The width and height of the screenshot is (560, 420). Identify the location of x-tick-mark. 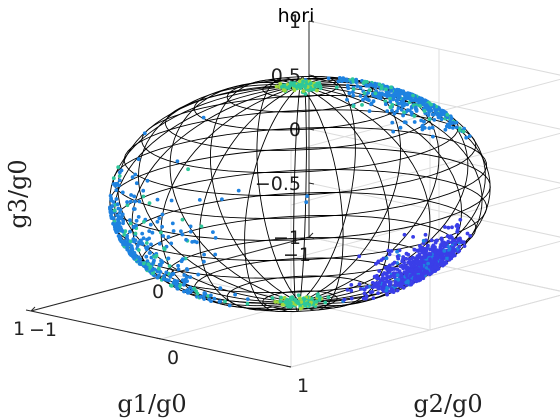
(33, 309).